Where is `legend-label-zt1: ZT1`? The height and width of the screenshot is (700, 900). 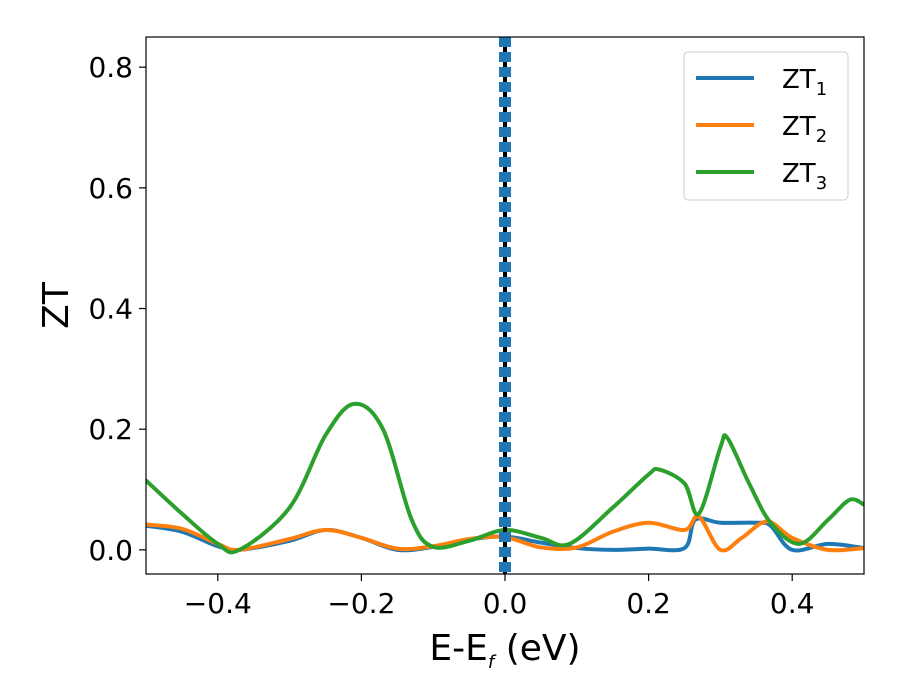 legend-label-zt1: ZT1 is located at coordinates (804, 82).